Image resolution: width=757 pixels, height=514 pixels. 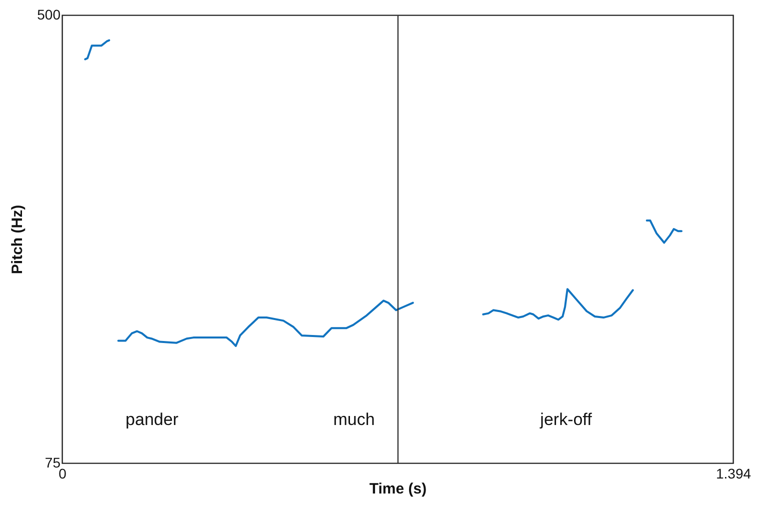 What do you see at coordinates (49, 14) in the screenshot?
I see `y-tick-label: 500` at bounding box center [49, 14].